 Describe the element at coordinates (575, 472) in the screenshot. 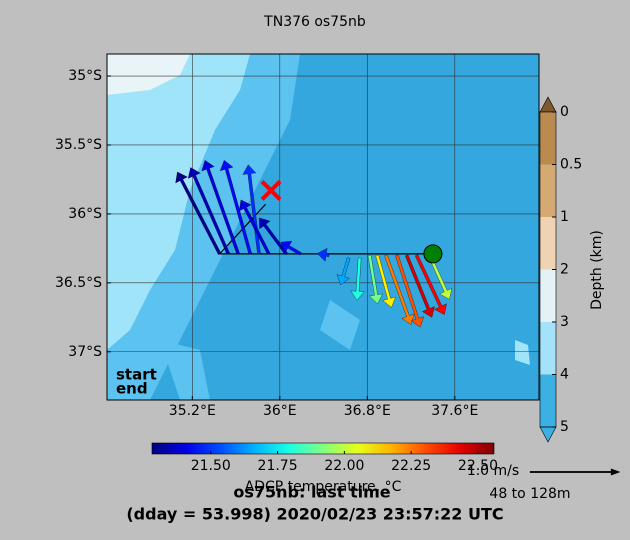

I see `scale-arrow` at that location.